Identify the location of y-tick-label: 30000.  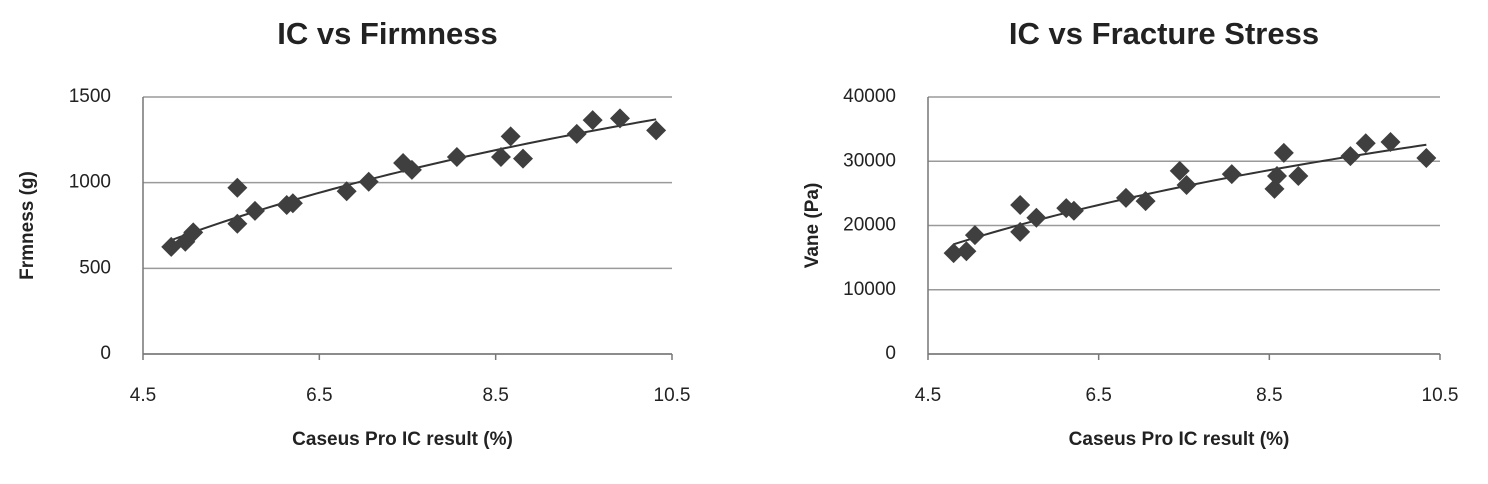
(869, 160).